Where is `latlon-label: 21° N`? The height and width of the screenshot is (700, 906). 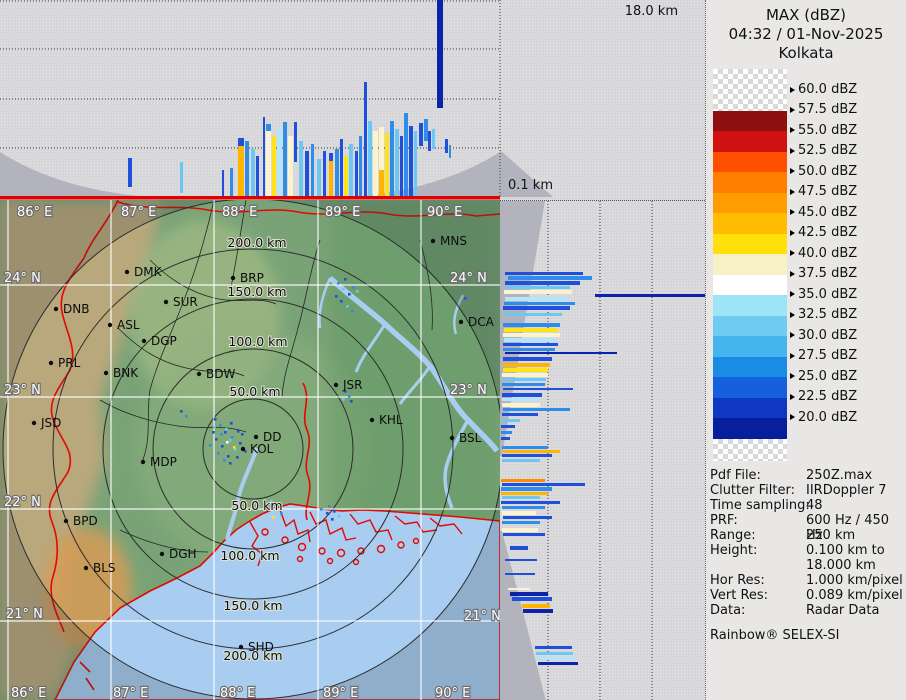
latlon-label: 21° N is located at coordinates (482, 616).